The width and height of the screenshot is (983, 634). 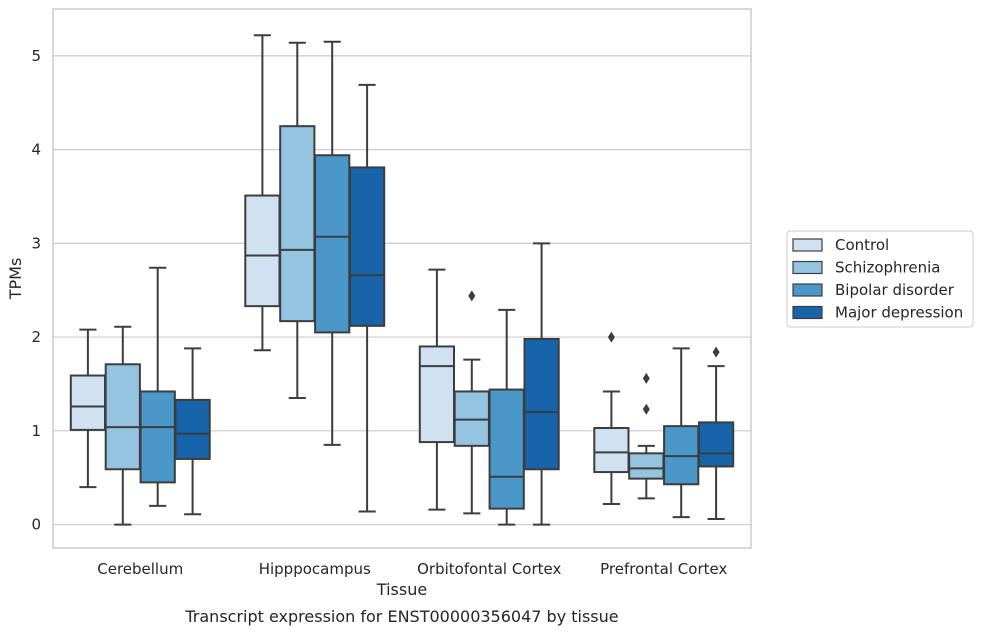 I want to click on y-tick-label: 3, so click(x=36, y=243).